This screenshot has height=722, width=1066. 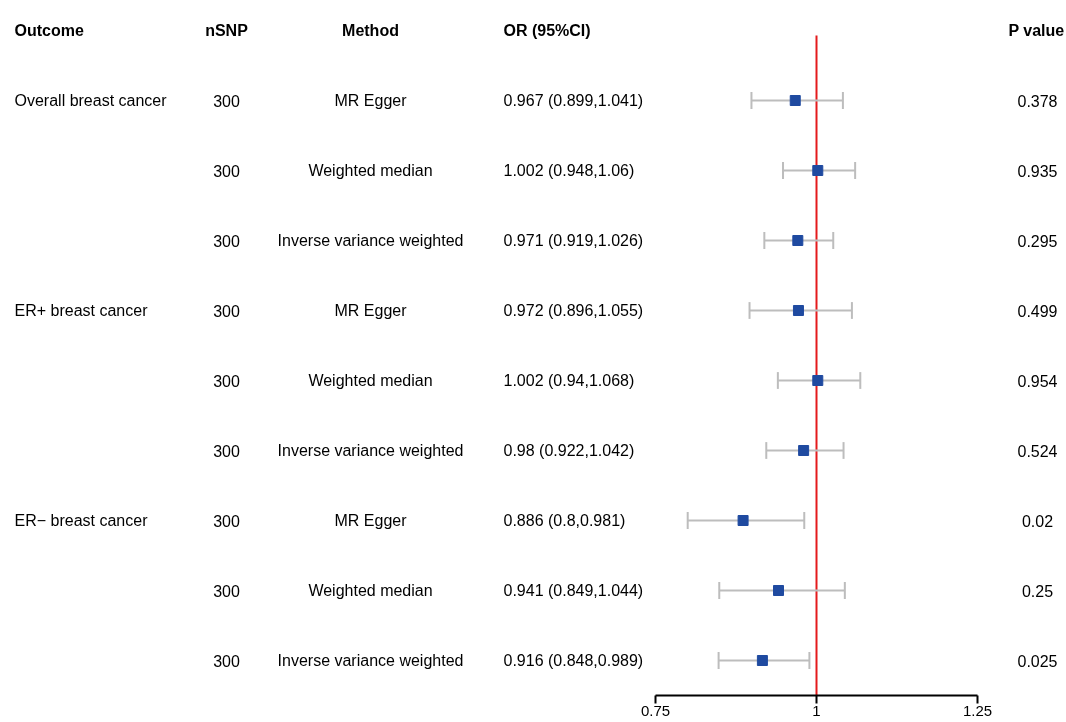 What do you see at coordinates (573, 240) in the screenshot?
I see `text: 0.971 (0.919,1.026)` at bounding box center [573, 240].